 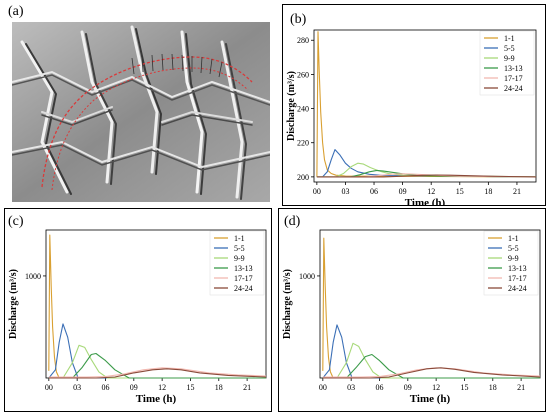 What do you see at coordinates (303, 109) in the screenshot?
I see `y-tick-label: 240` at bounding box center [303, 109].